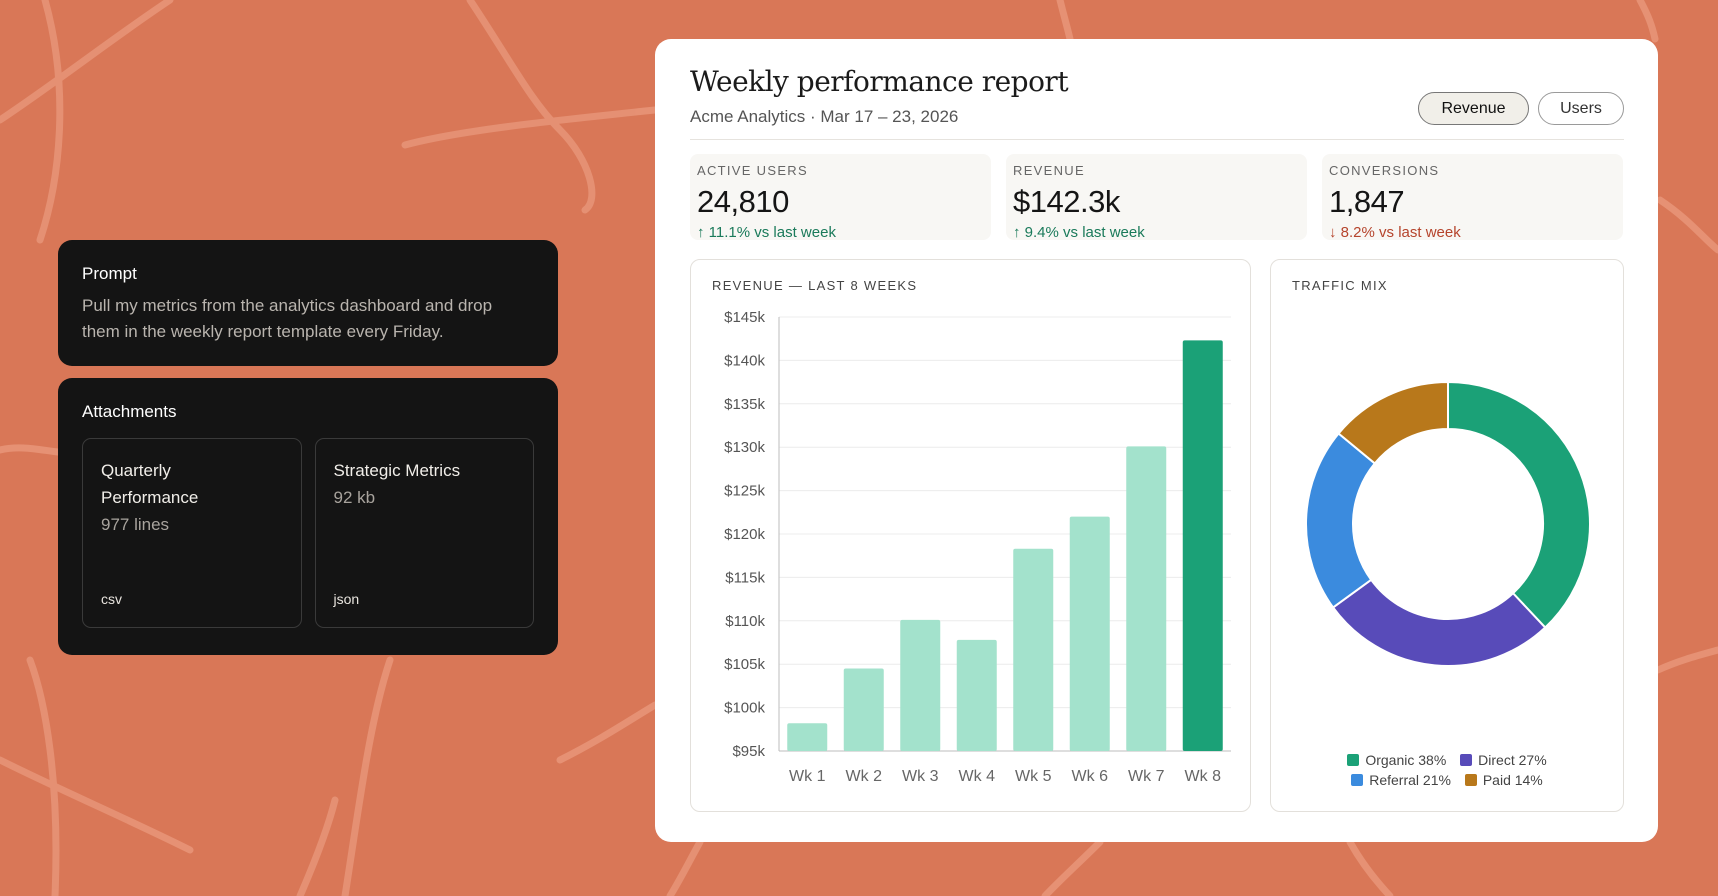  Describe the element at coordinates (1581, 108) in the screenshot. I see `users-toggle-button: Users` at that location.